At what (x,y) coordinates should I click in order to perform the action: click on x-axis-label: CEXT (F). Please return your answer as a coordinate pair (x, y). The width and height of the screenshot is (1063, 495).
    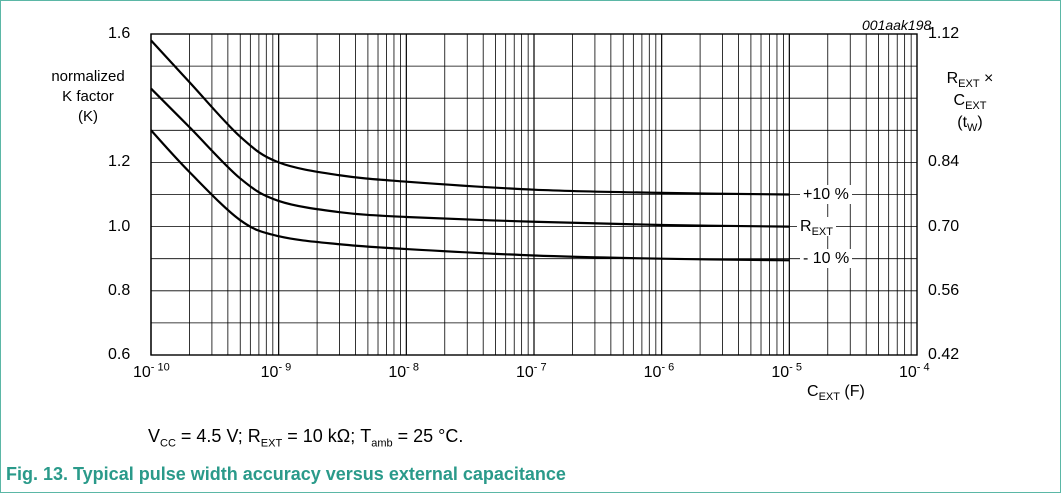
    Looking at the image, I should click on (836, 393).